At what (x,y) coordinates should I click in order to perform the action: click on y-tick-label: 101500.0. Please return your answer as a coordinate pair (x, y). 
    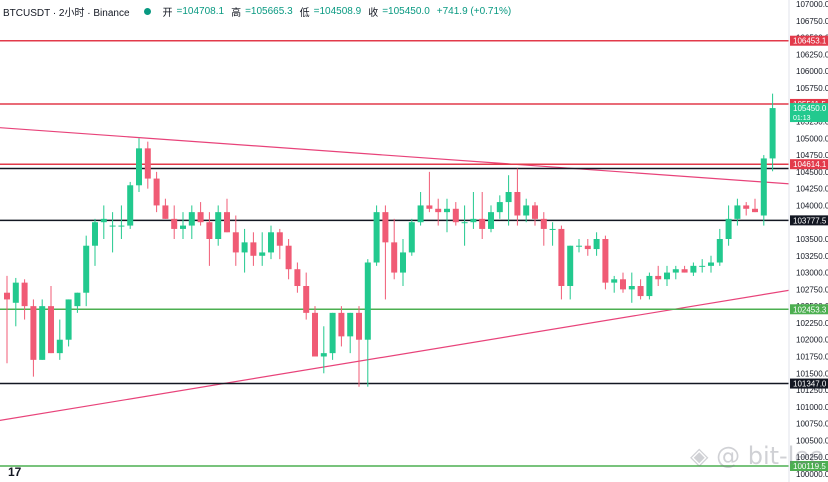
    Looking at the image, I should click on (812, 373).